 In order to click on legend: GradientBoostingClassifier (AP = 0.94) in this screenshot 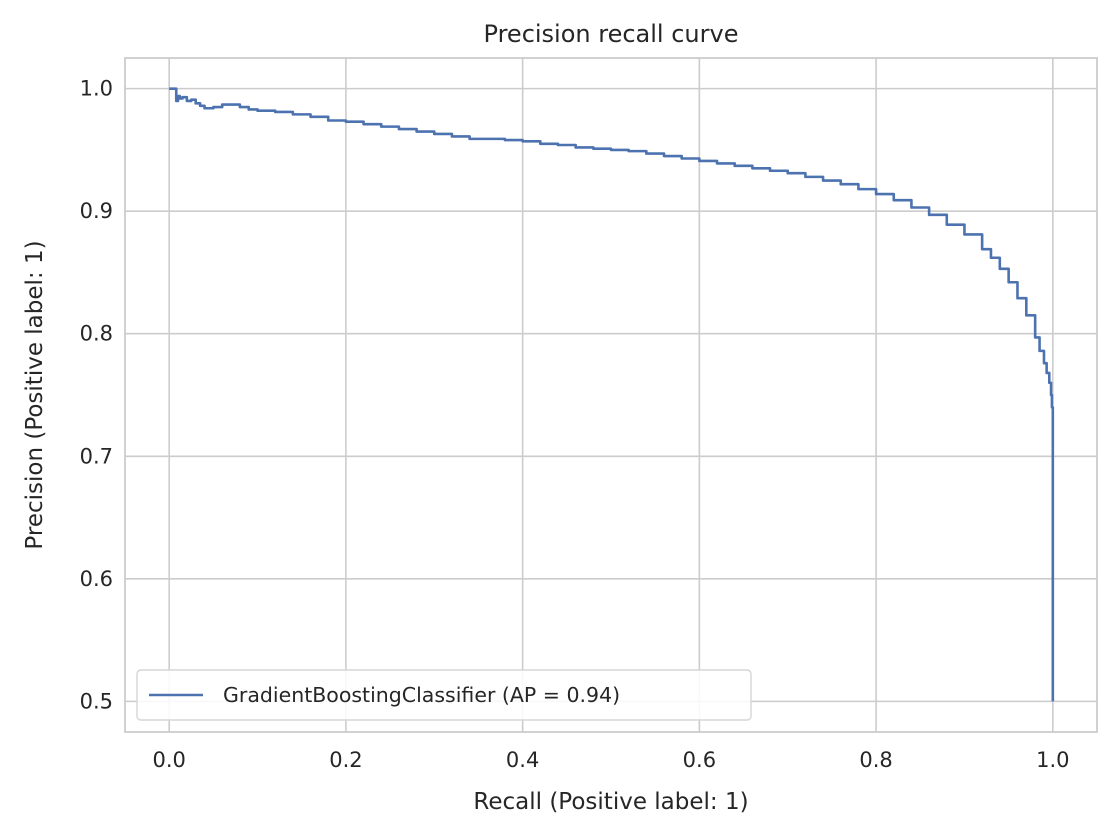, I will do `click(444, 695)`.